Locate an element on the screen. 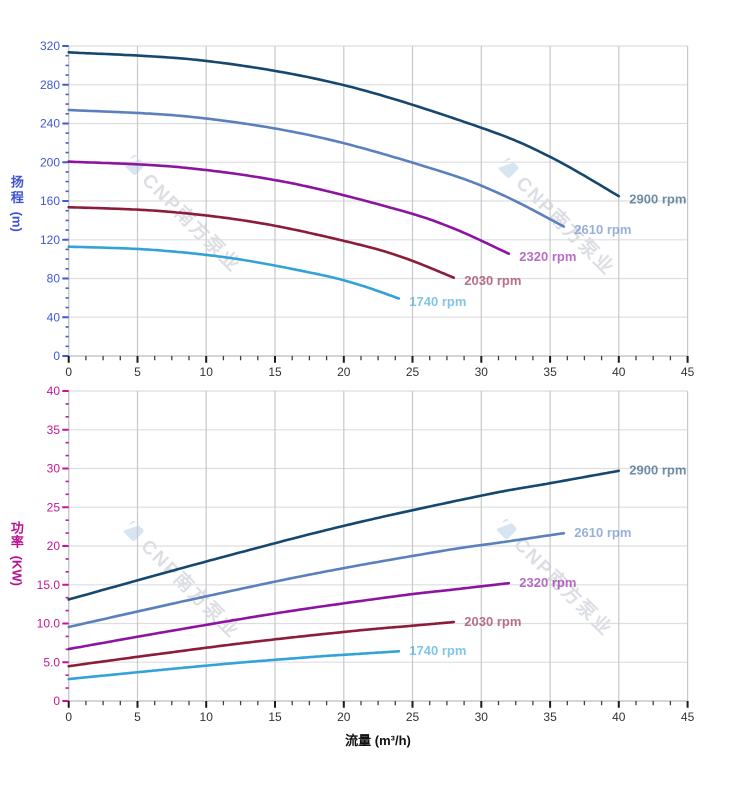 This screenshot has width=752, height=797. svg-text: 功 is located at coordinates (17, 527).